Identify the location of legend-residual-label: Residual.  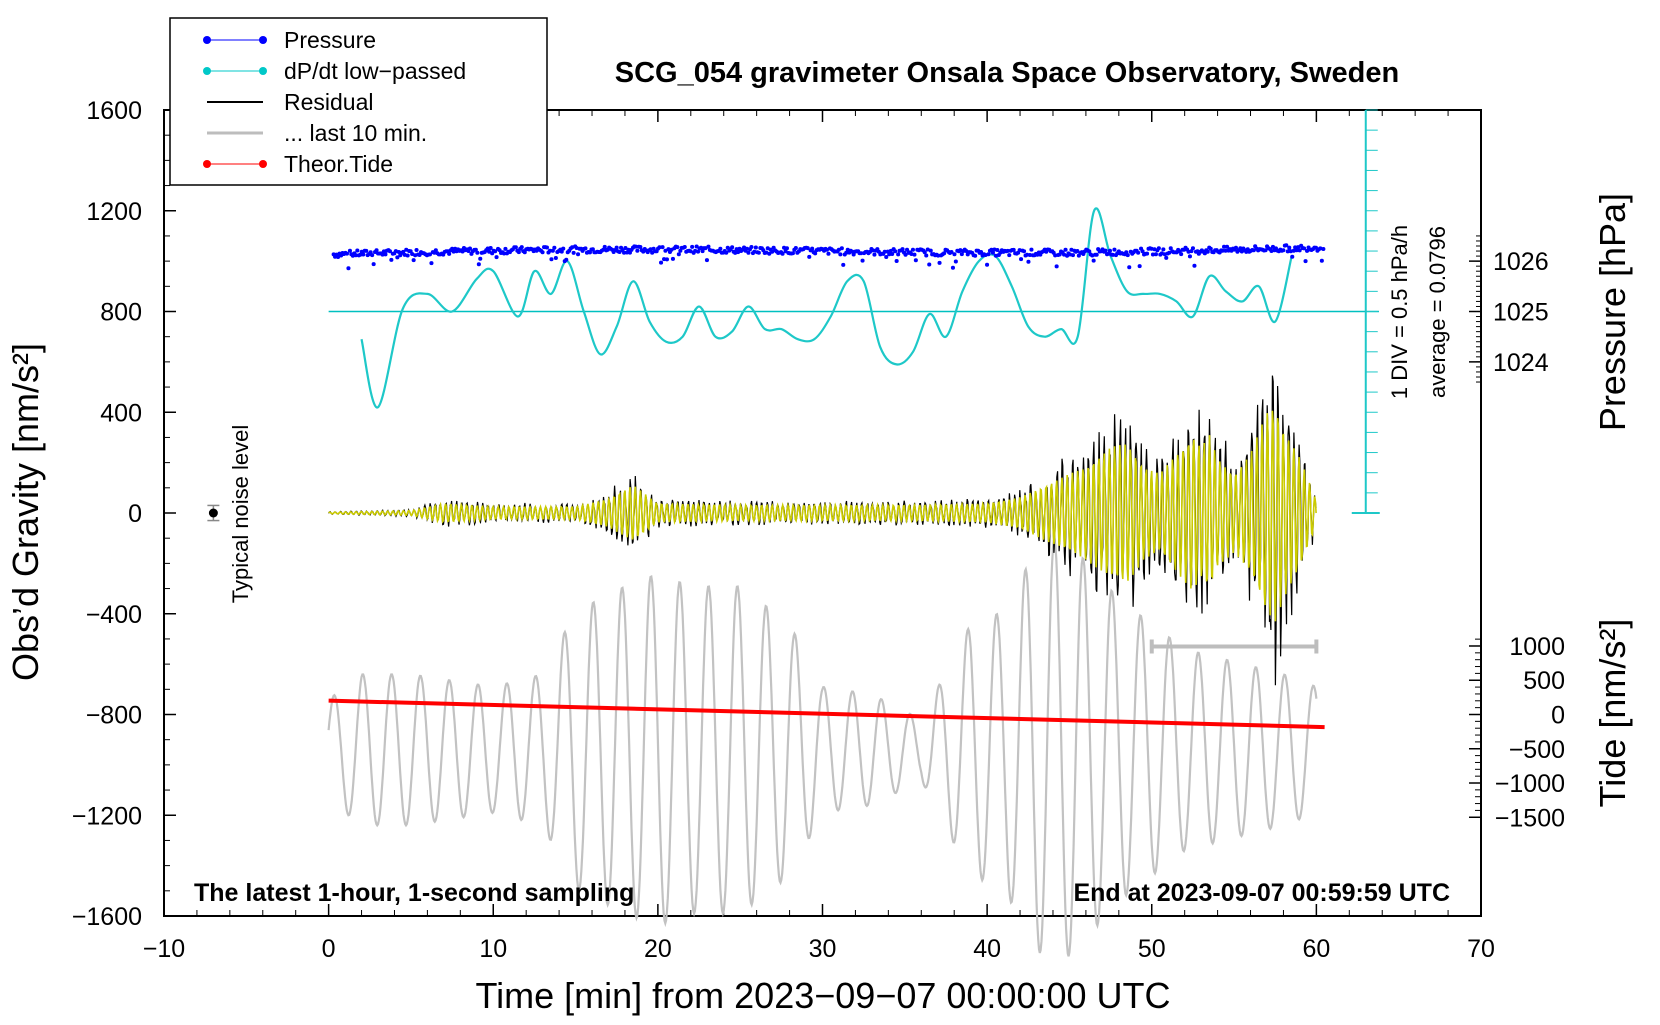
(329, 102).